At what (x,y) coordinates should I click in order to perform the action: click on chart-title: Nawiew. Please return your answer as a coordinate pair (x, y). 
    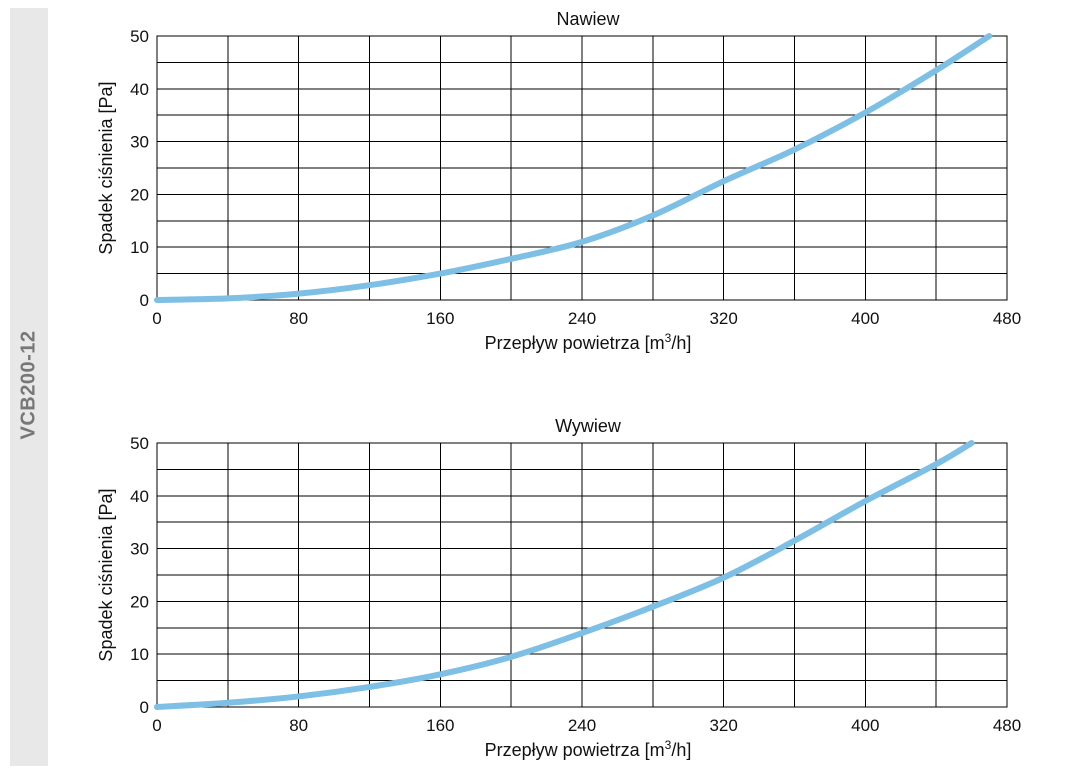
    Looking at the image, I should click on (588, 19).